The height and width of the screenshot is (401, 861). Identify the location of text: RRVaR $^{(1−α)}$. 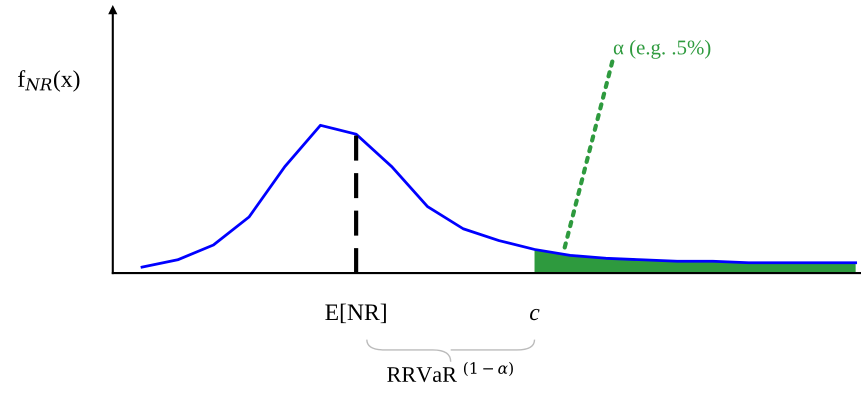
(450, 372).